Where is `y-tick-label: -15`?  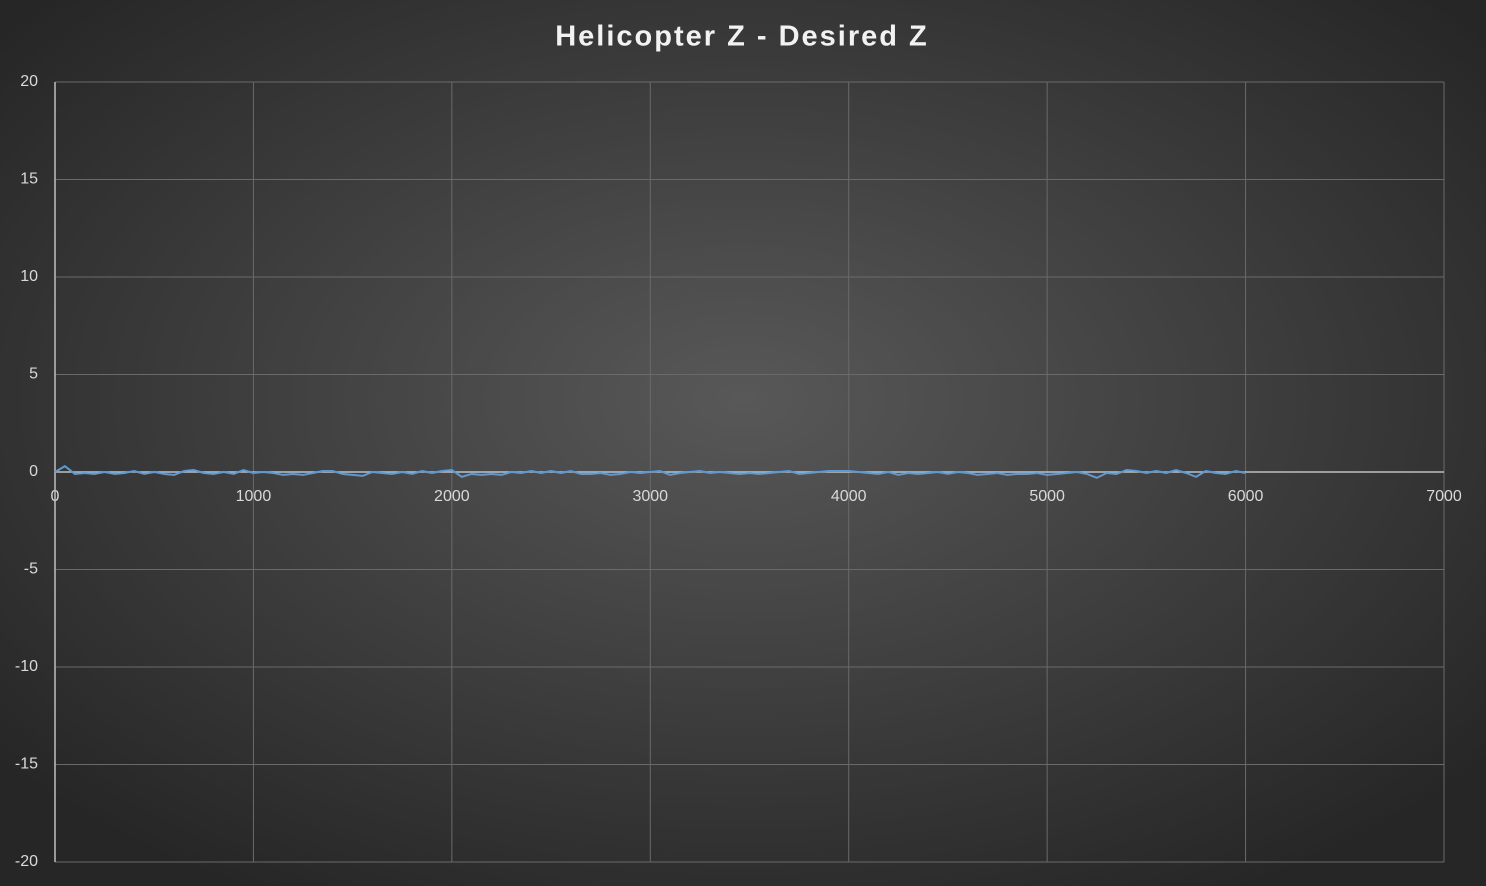 y-tick-label: -15 is located at coordinates (26, 764).